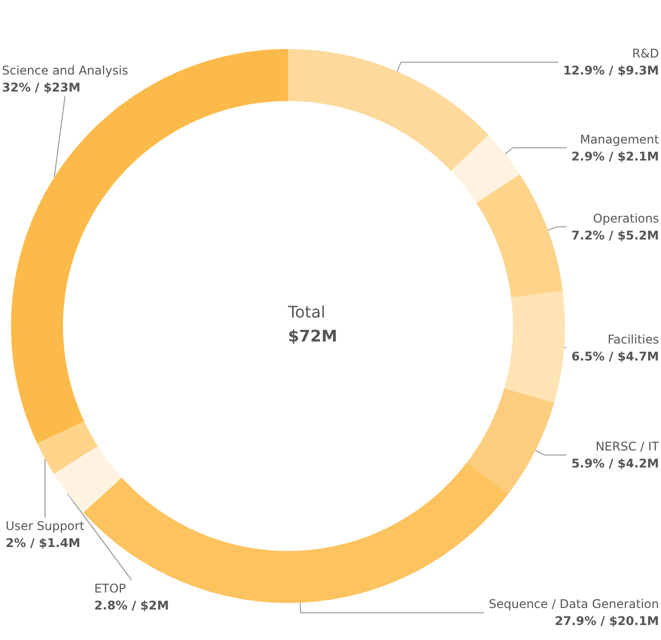 The image size is (661, 640). What do you see at coordinates (615, 235) in the screenshot?
I see `data-label: 7.2% / $5.2M` at bounding box center [615, 235].